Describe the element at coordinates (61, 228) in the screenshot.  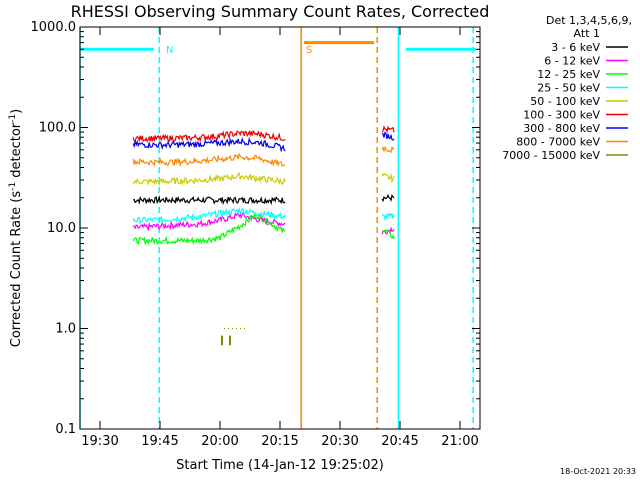
I see `y-tick-label-2: 10.0` at that location.